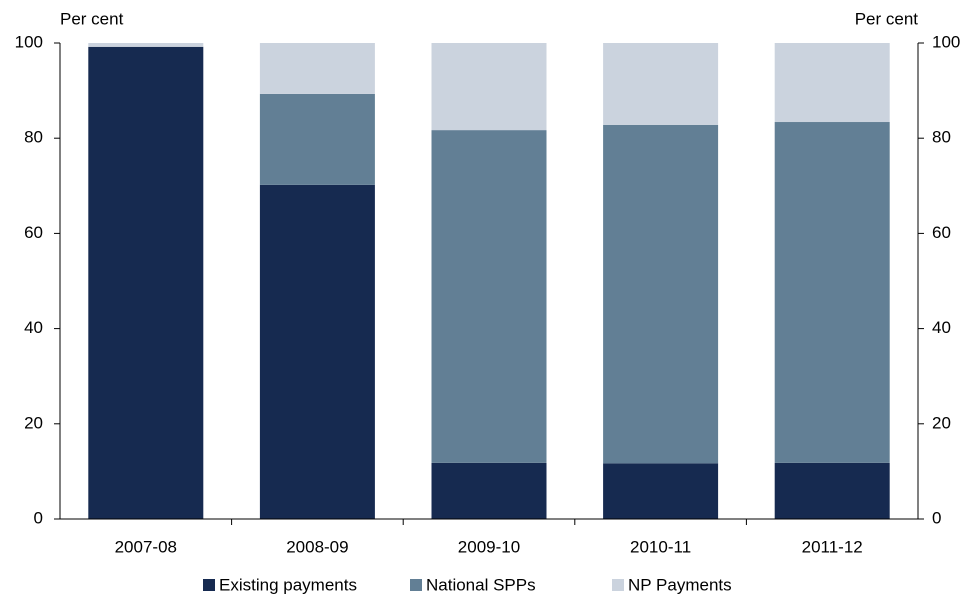  I want to click on y2-tick-label: 80, so click(941, 137).